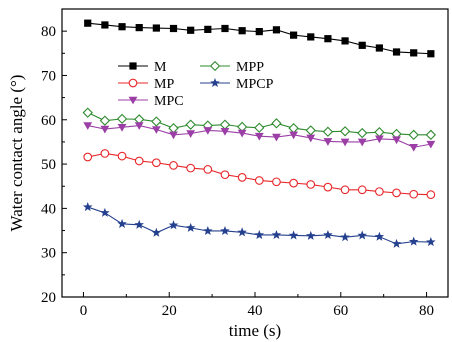 This screenshot has height=342, width=452. Describe the element at coordinates (164, 84) in the screenshot. I see `legend-label-mp: MP` at that location.